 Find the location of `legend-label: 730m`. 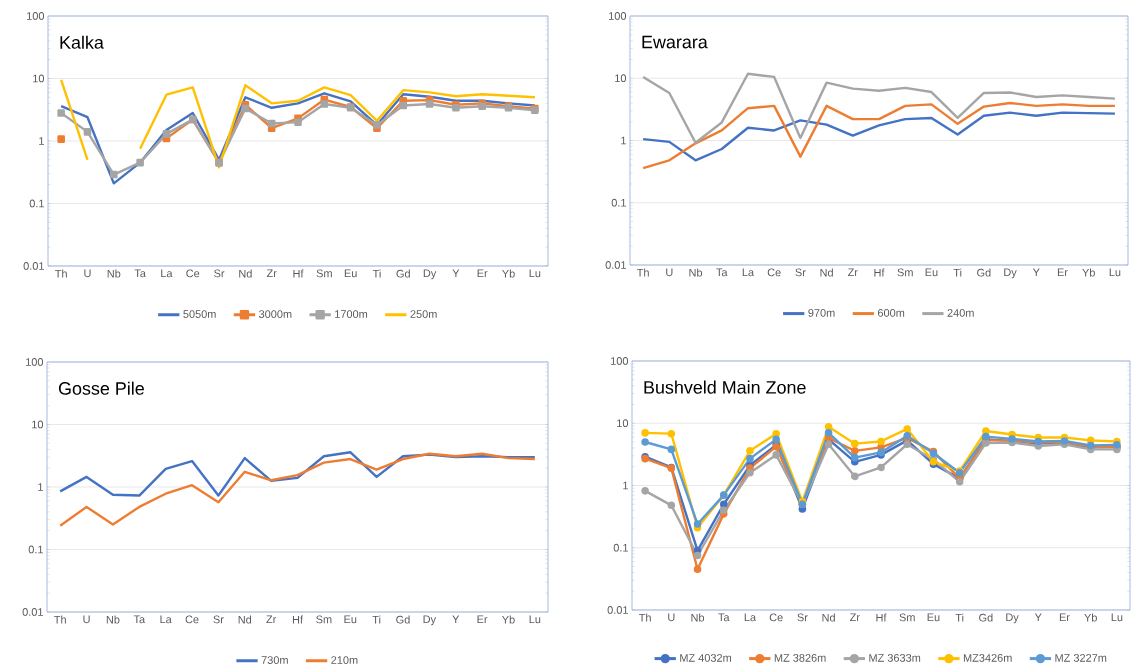

legend-label: 730m is located at coordinates (274, 660).